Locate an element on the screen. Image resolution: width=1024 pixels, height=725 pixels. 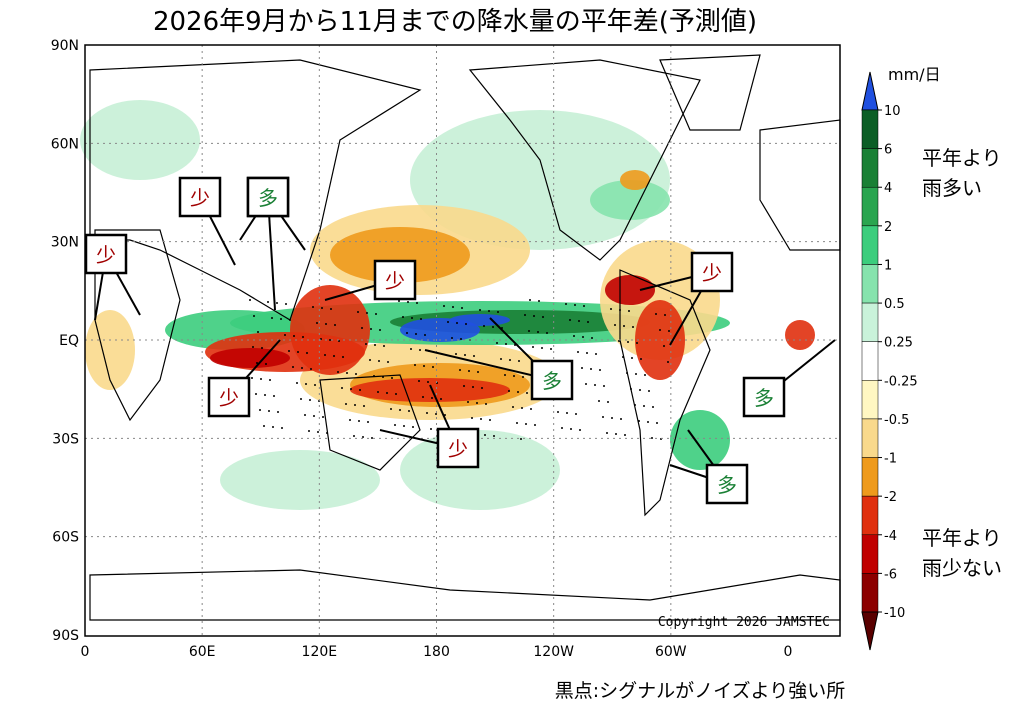
colorbar-label: 6 is located at coordinates (888, 150).